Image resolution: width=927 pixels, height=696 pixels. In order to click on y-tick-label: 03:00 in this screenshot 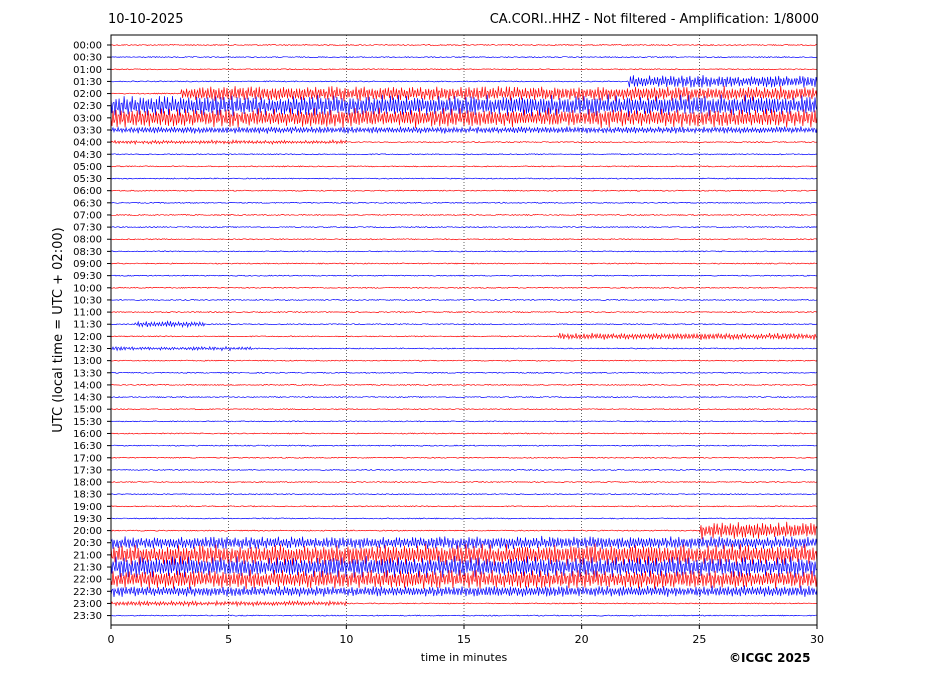, I will do `click(87, 118)`.